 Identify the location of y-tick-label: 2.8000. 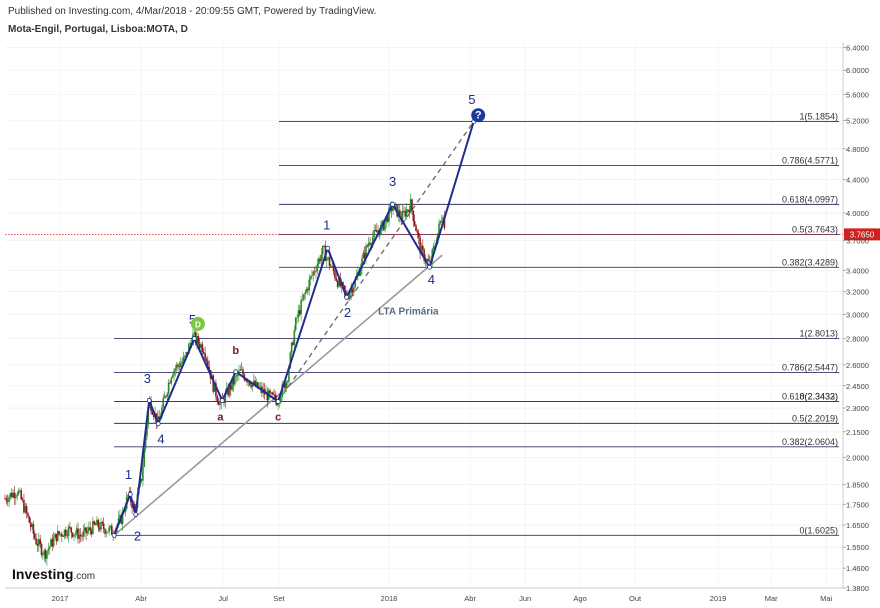
(857, 339).